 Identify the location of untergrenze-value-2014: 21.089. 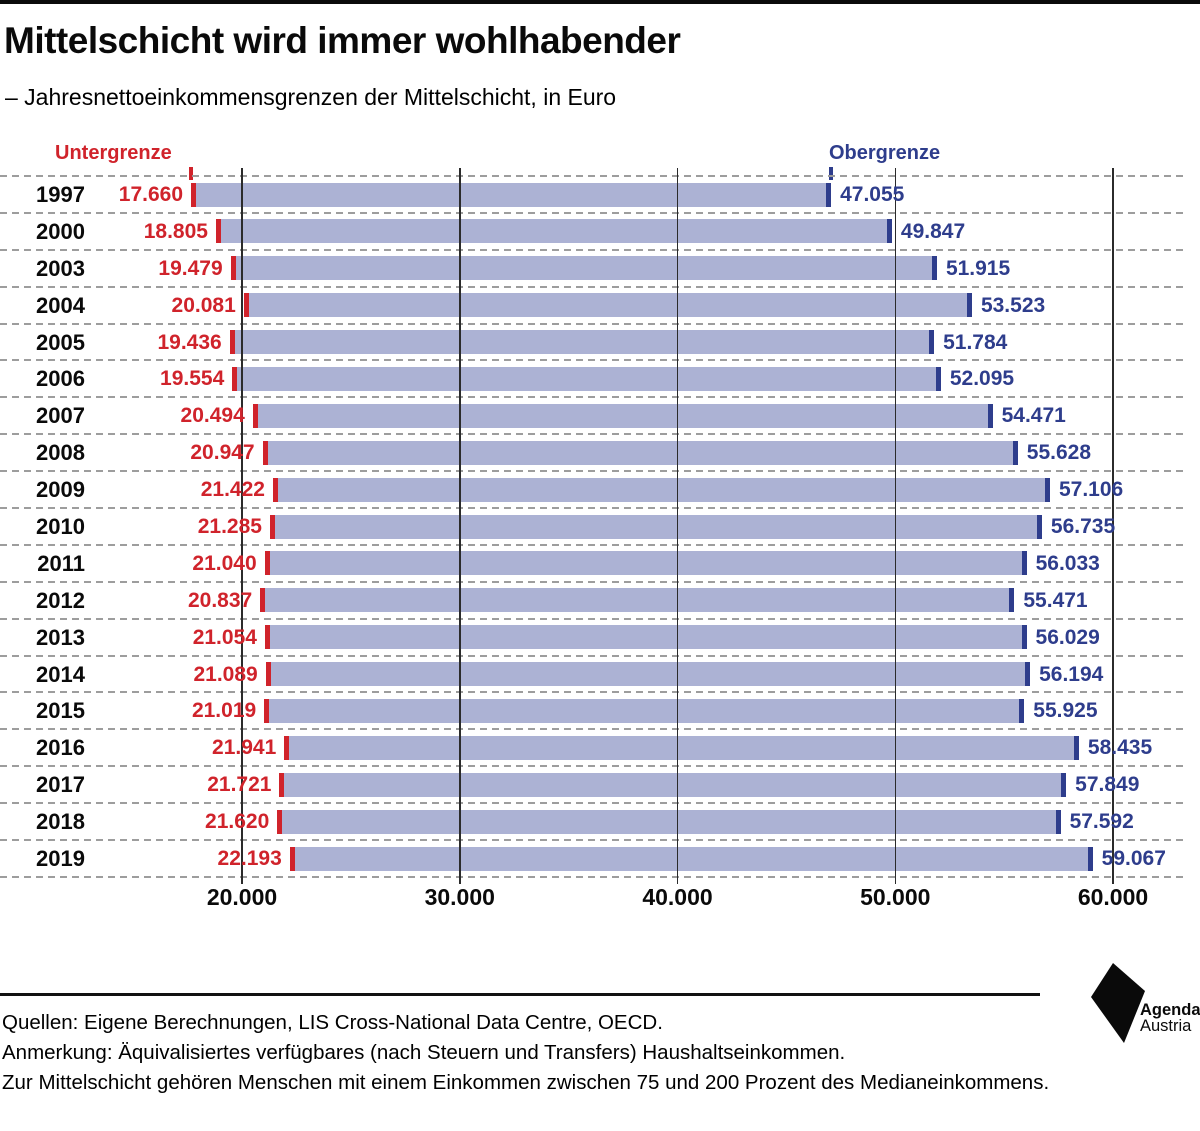
(225, 674).